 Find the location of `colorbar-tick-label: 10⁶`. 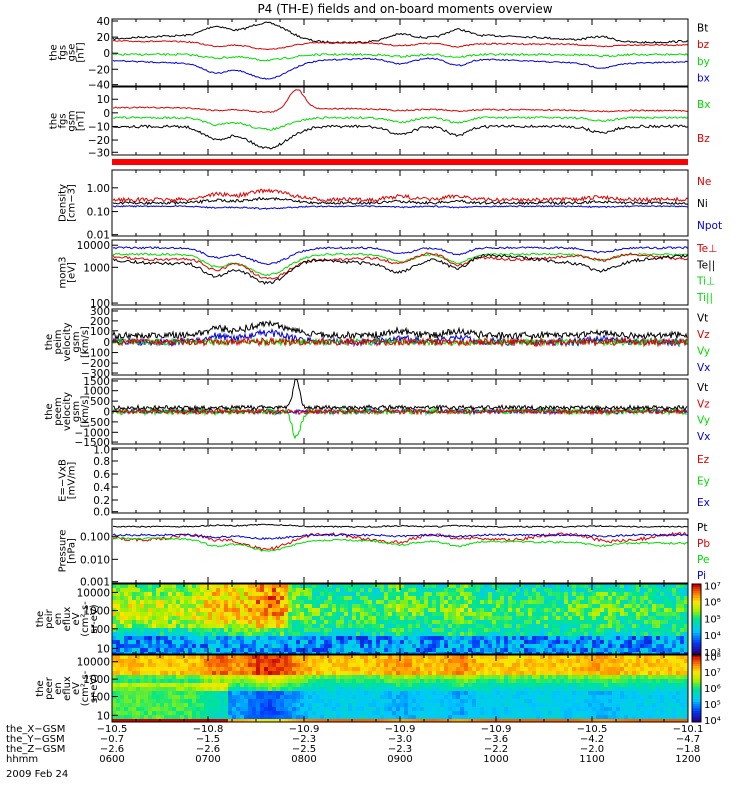

colorbar-tick-label: 10⁶ is located at coordinates (712, 603).